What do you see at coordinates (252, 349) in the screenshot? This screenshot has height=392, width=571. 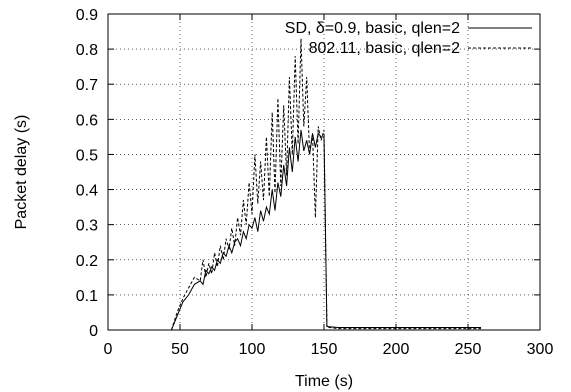 I see `x-tick-label: 100` at bounding box center [252, 349].